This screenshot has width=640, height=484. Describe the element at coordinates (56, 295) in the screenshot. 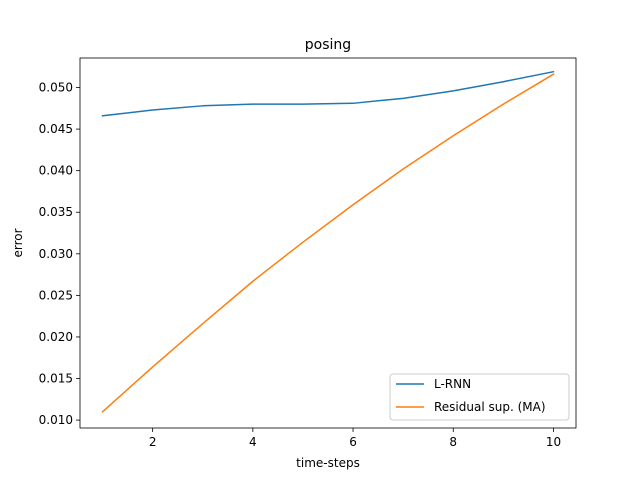

I see `y-tick-label: 0.025` at that location.